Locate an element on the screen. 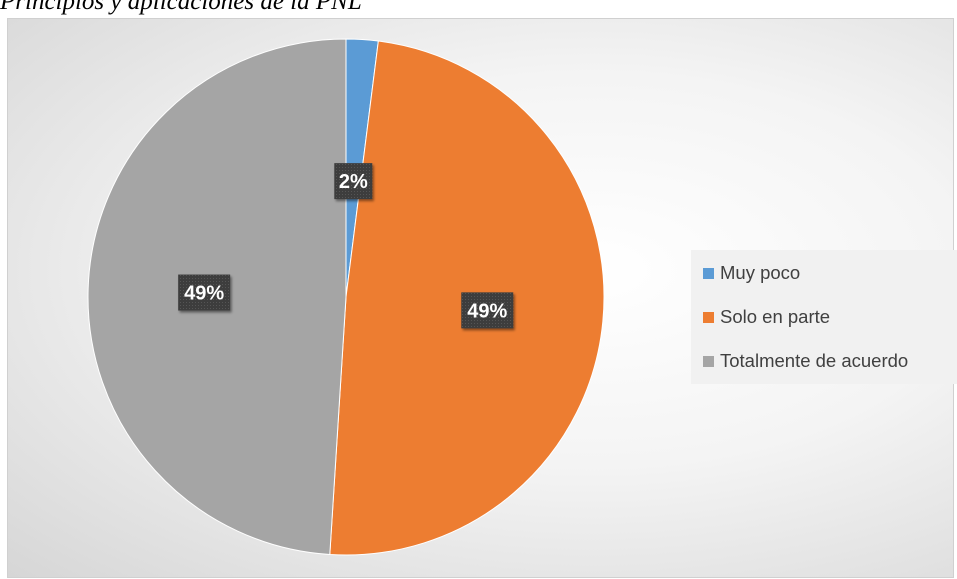 The height and width of the screenshot is (579, 957). data-label-solo-en-parte: 49% is located at coordinates (487, 310).